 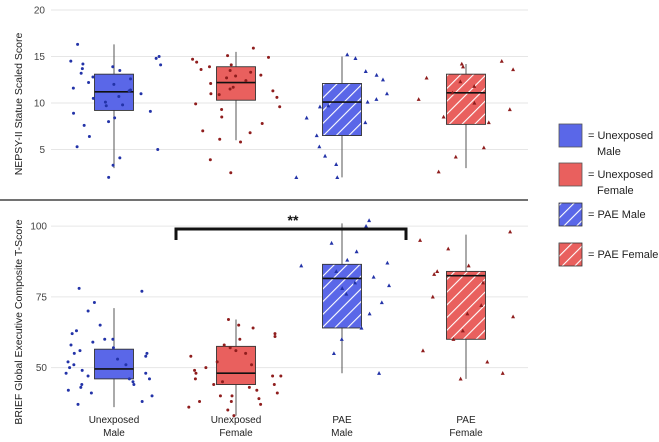 What do you see at coordinates (40, 11) in the screenshot?
I see `y-tick-label-0-3: 20` at bounding box center [40, 11].